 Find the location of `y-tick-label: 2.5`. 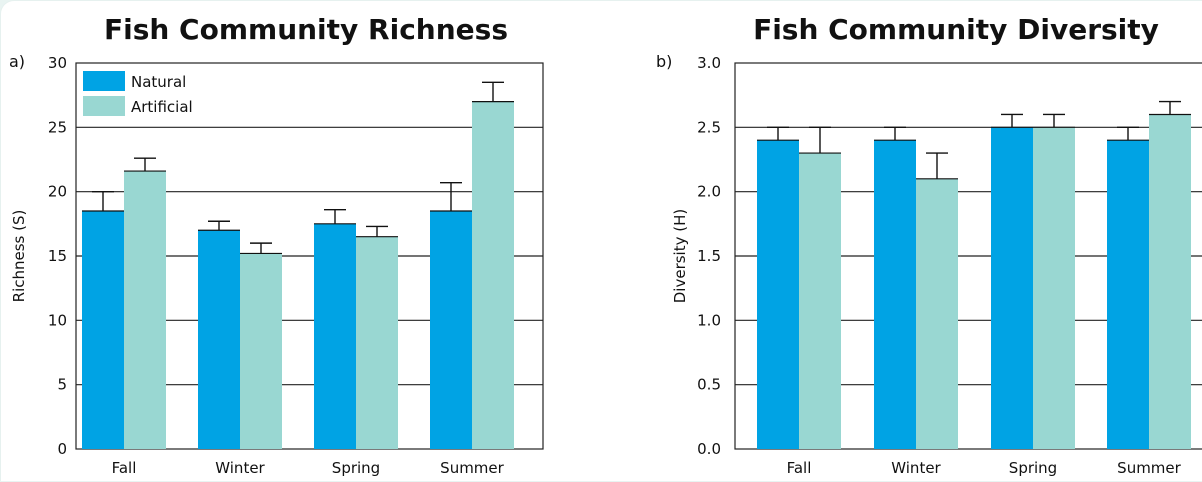

y-tick-label: 2.5 is located at coordinates (709, 127).